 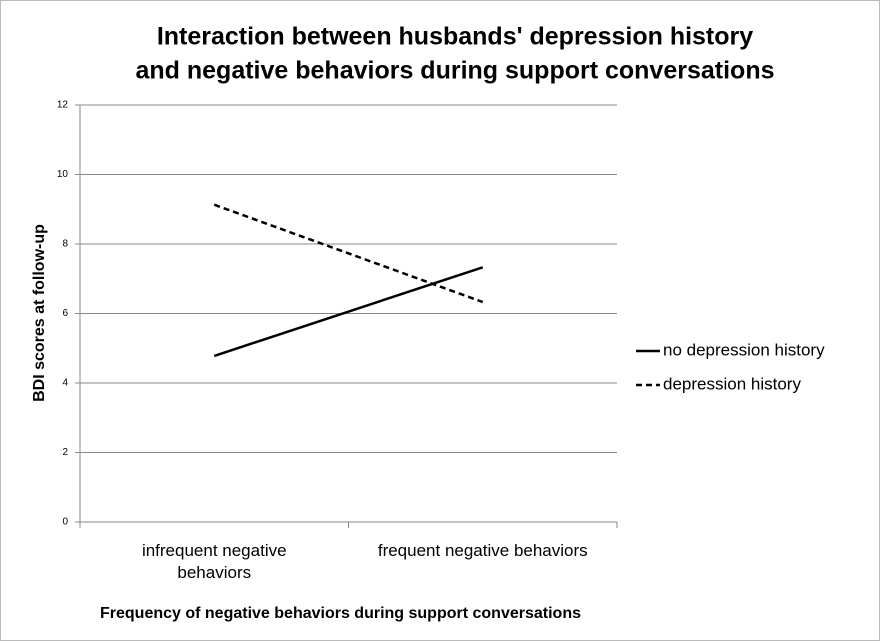 I want to click on y-tick-label: 8, so click(x=65, y=244).